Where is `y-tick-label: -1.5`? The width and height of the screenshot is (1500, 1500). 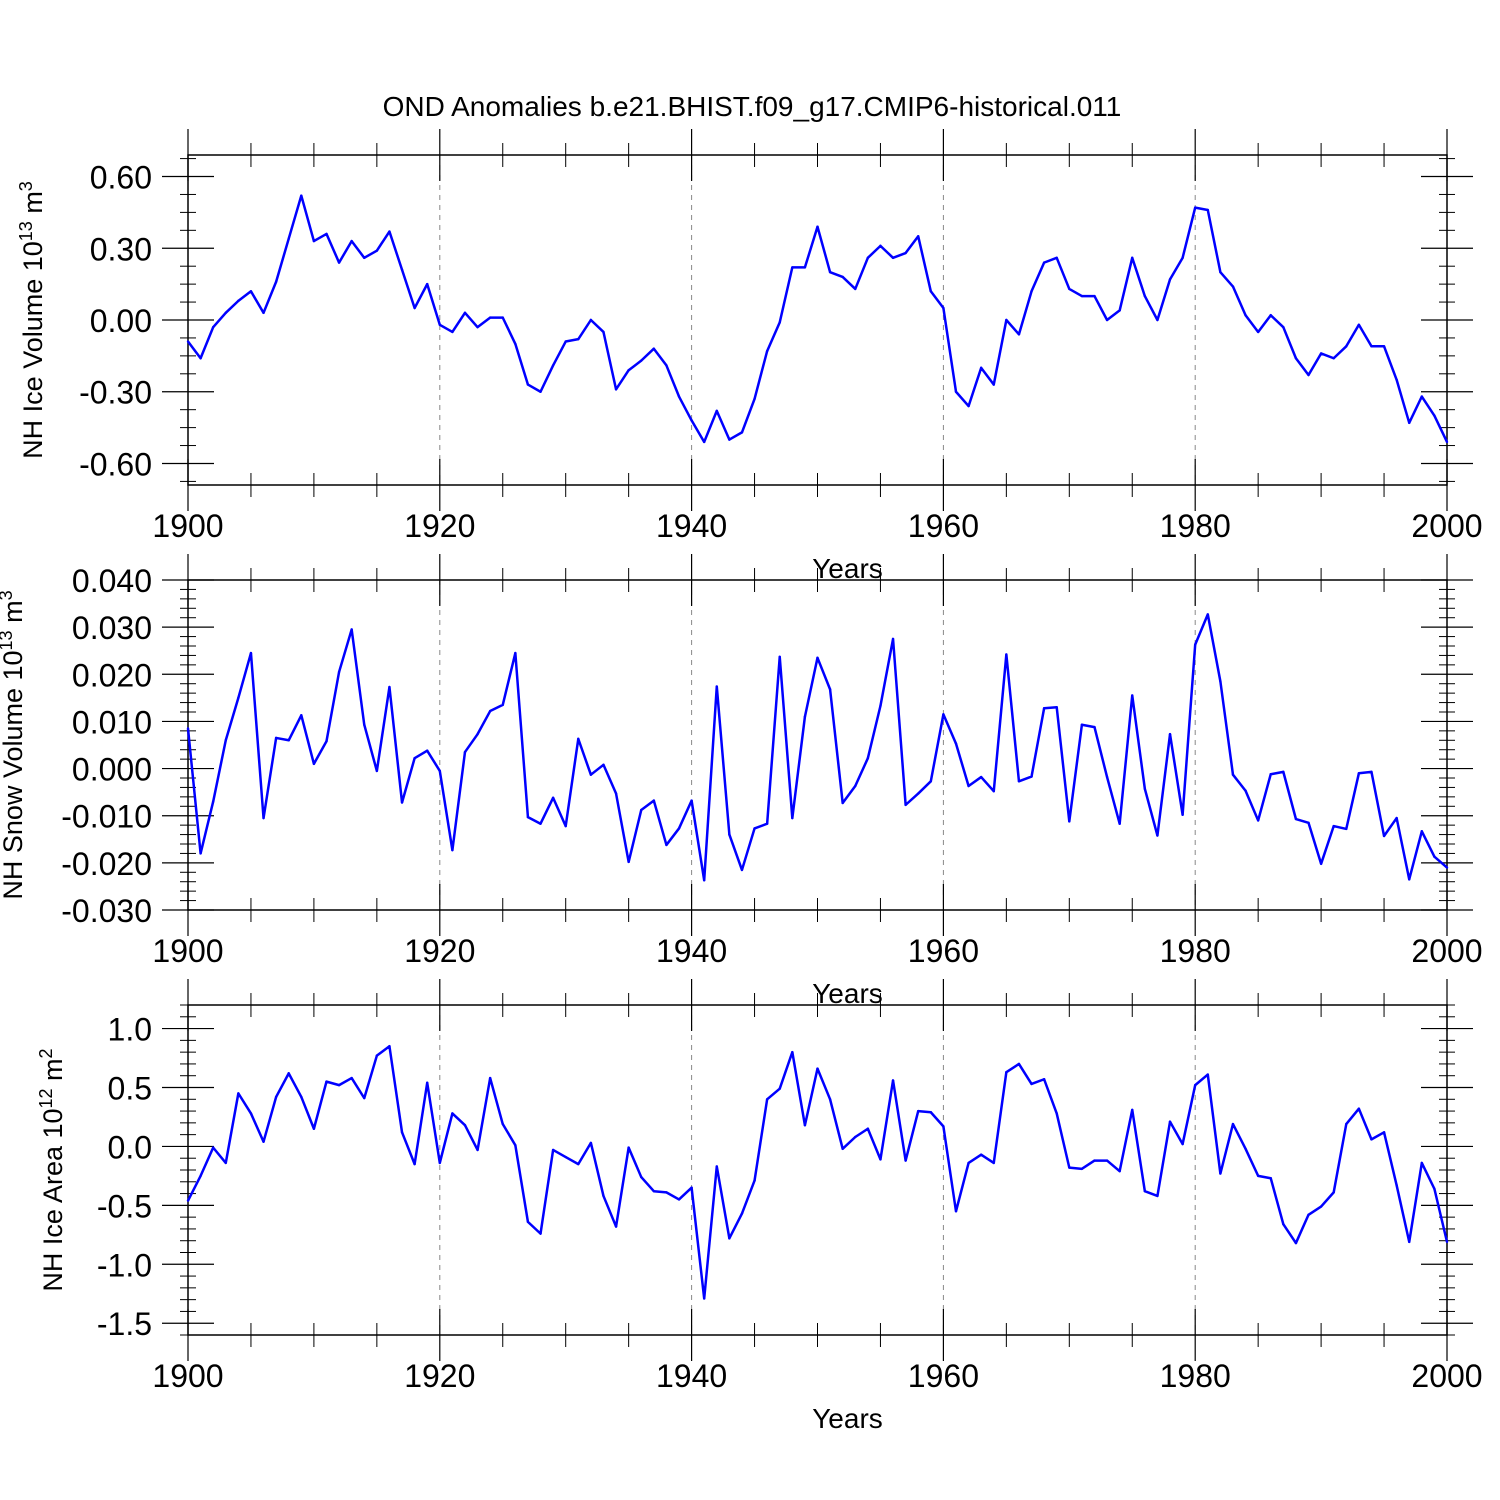 y-tick-label: -1.5 is located at coordinates (124, 1324).